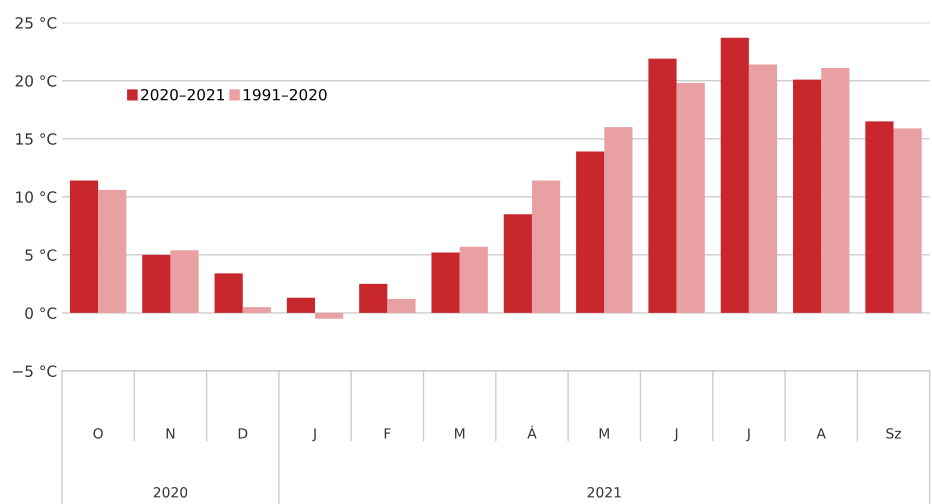  What do you see at coordinates (34, 371) in the screenshot?
I see `y-tick-label: −5 °C` at bounding box center [34, 371].